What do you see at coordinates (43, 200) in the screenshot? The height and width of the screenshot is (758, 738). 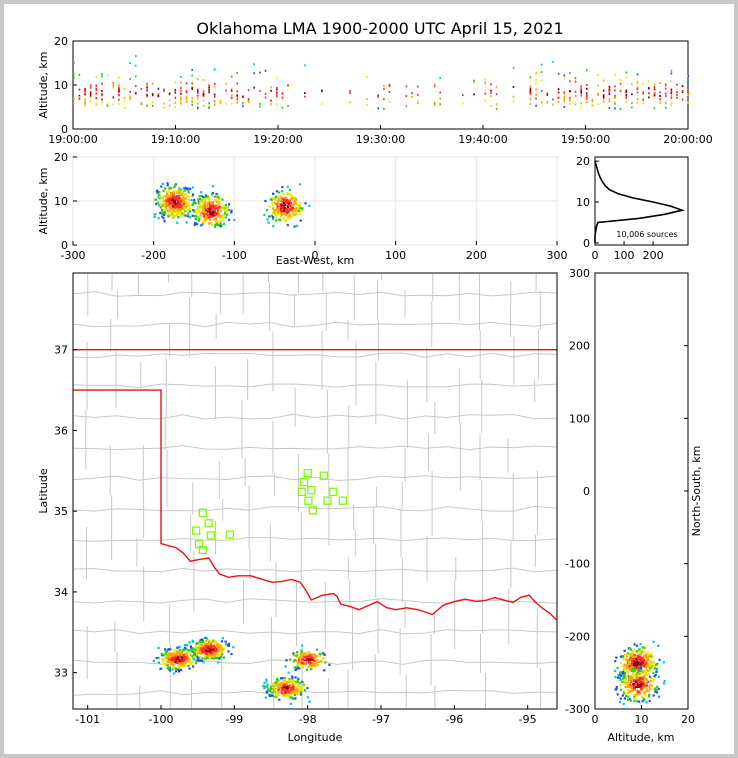 I see `ew-height-ylabel: Altitude, km` at bounding box center [43, 200].